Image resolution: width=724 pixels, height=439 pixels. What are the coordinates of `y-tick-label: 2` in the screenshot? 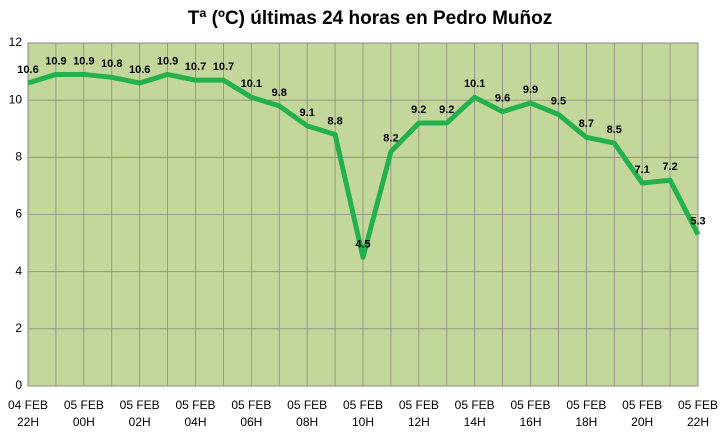 It's located at (18, 328).